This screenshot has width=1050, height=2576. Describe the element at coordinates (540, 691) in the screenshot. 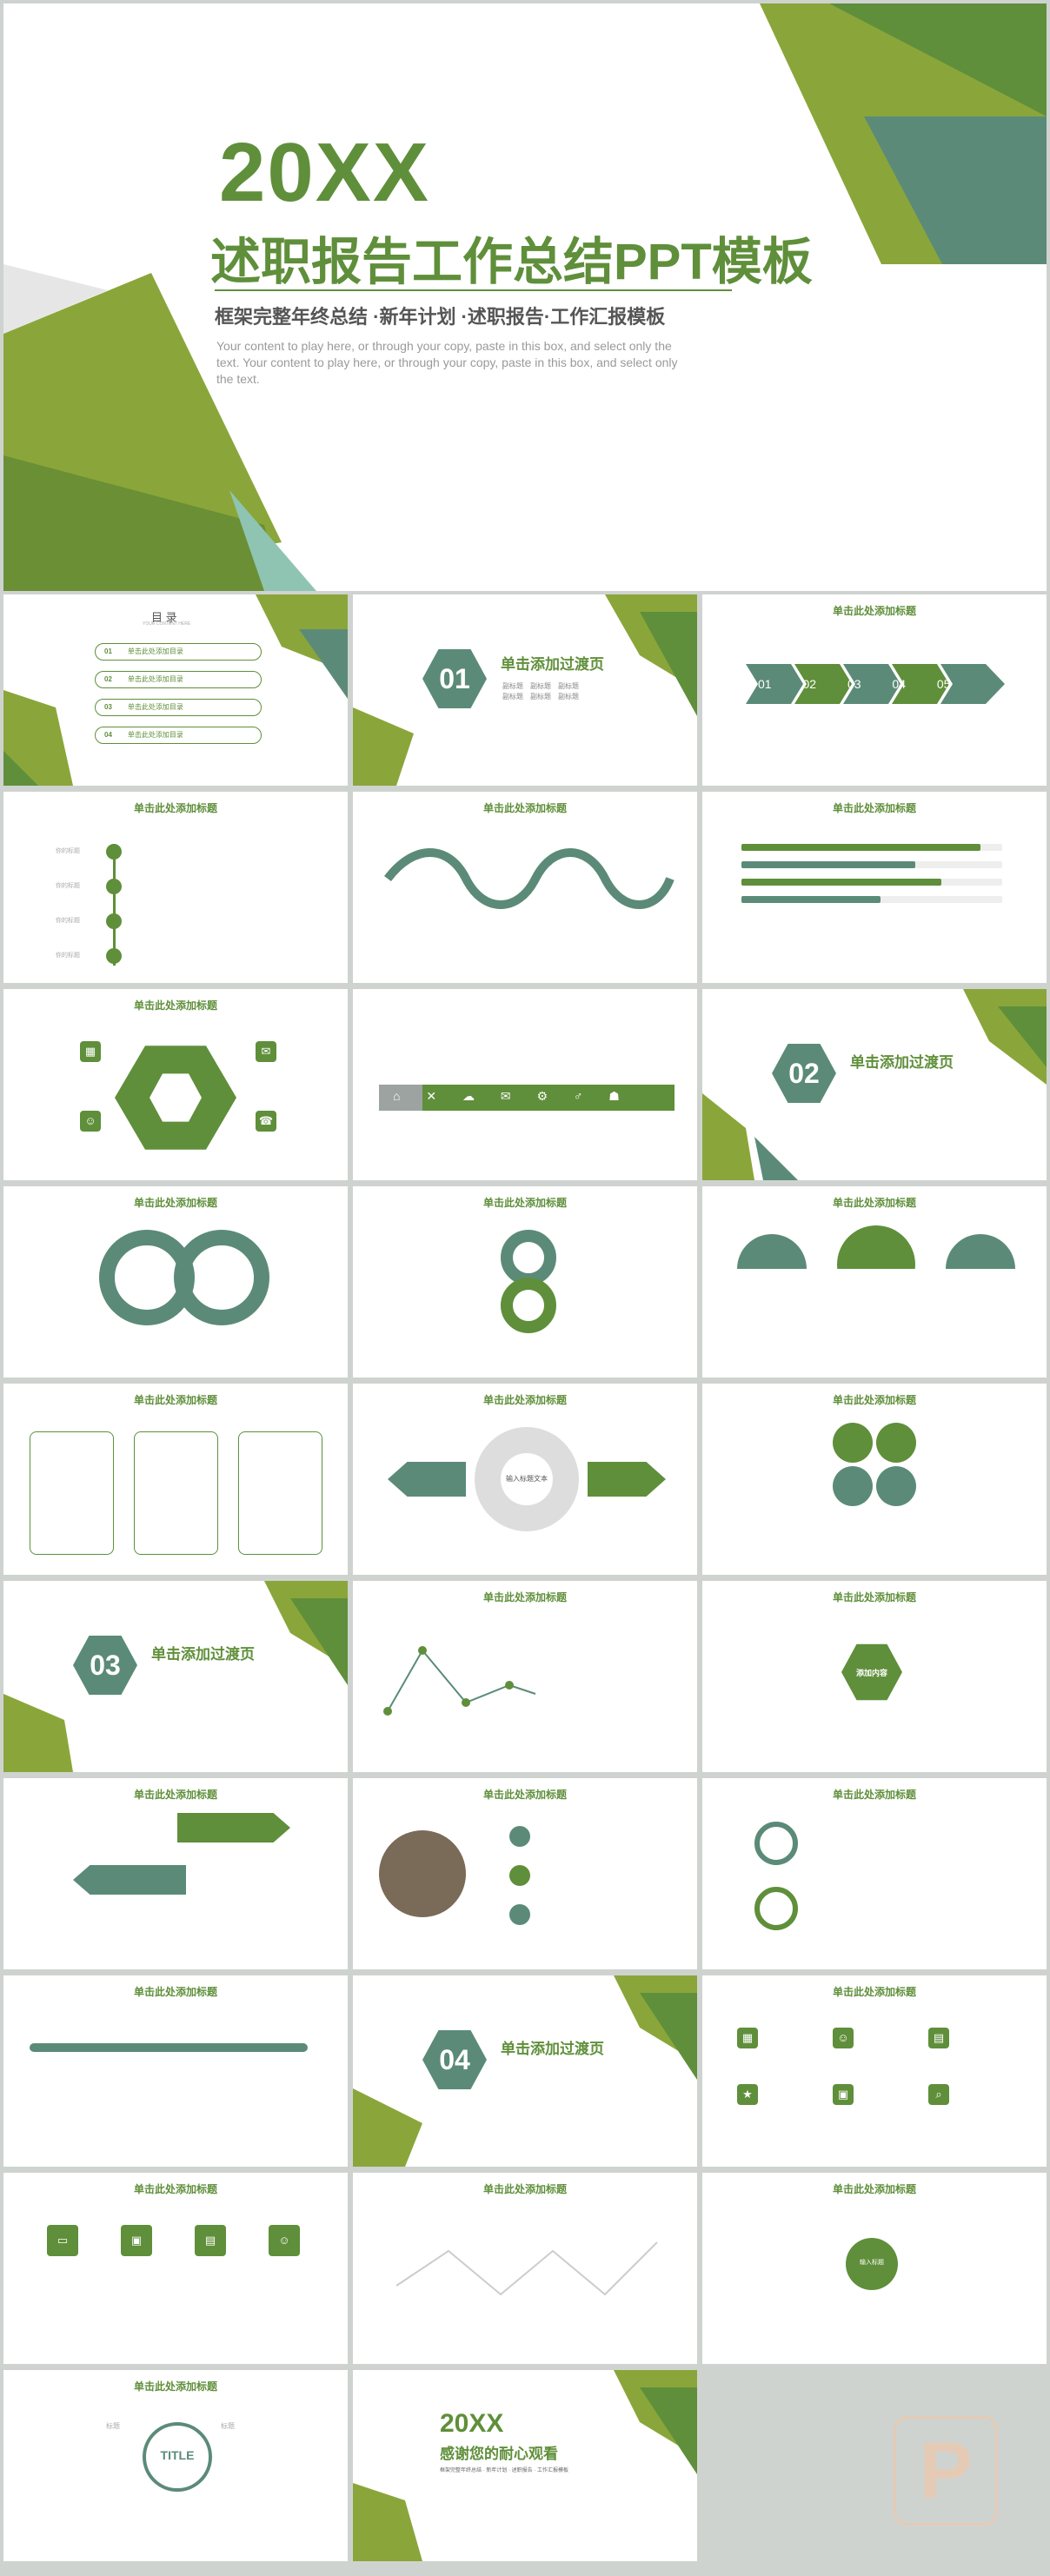

I see `section-items: 副标题 副标题 副标题 副标题 副标题 副标题` at that location.